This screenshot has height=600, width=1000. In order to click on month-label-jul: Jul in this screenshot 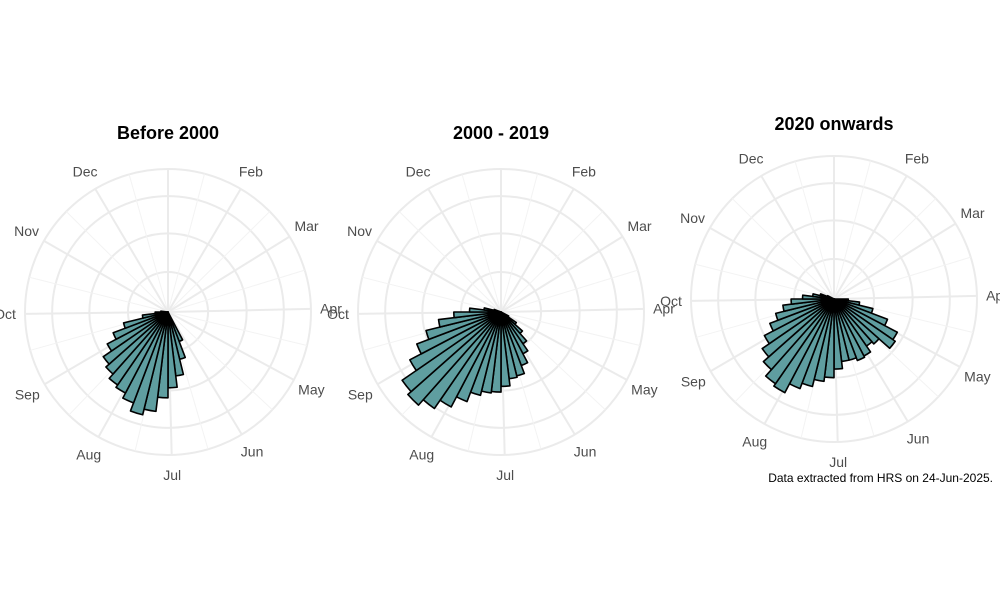, I will do `click(838, 462)`.